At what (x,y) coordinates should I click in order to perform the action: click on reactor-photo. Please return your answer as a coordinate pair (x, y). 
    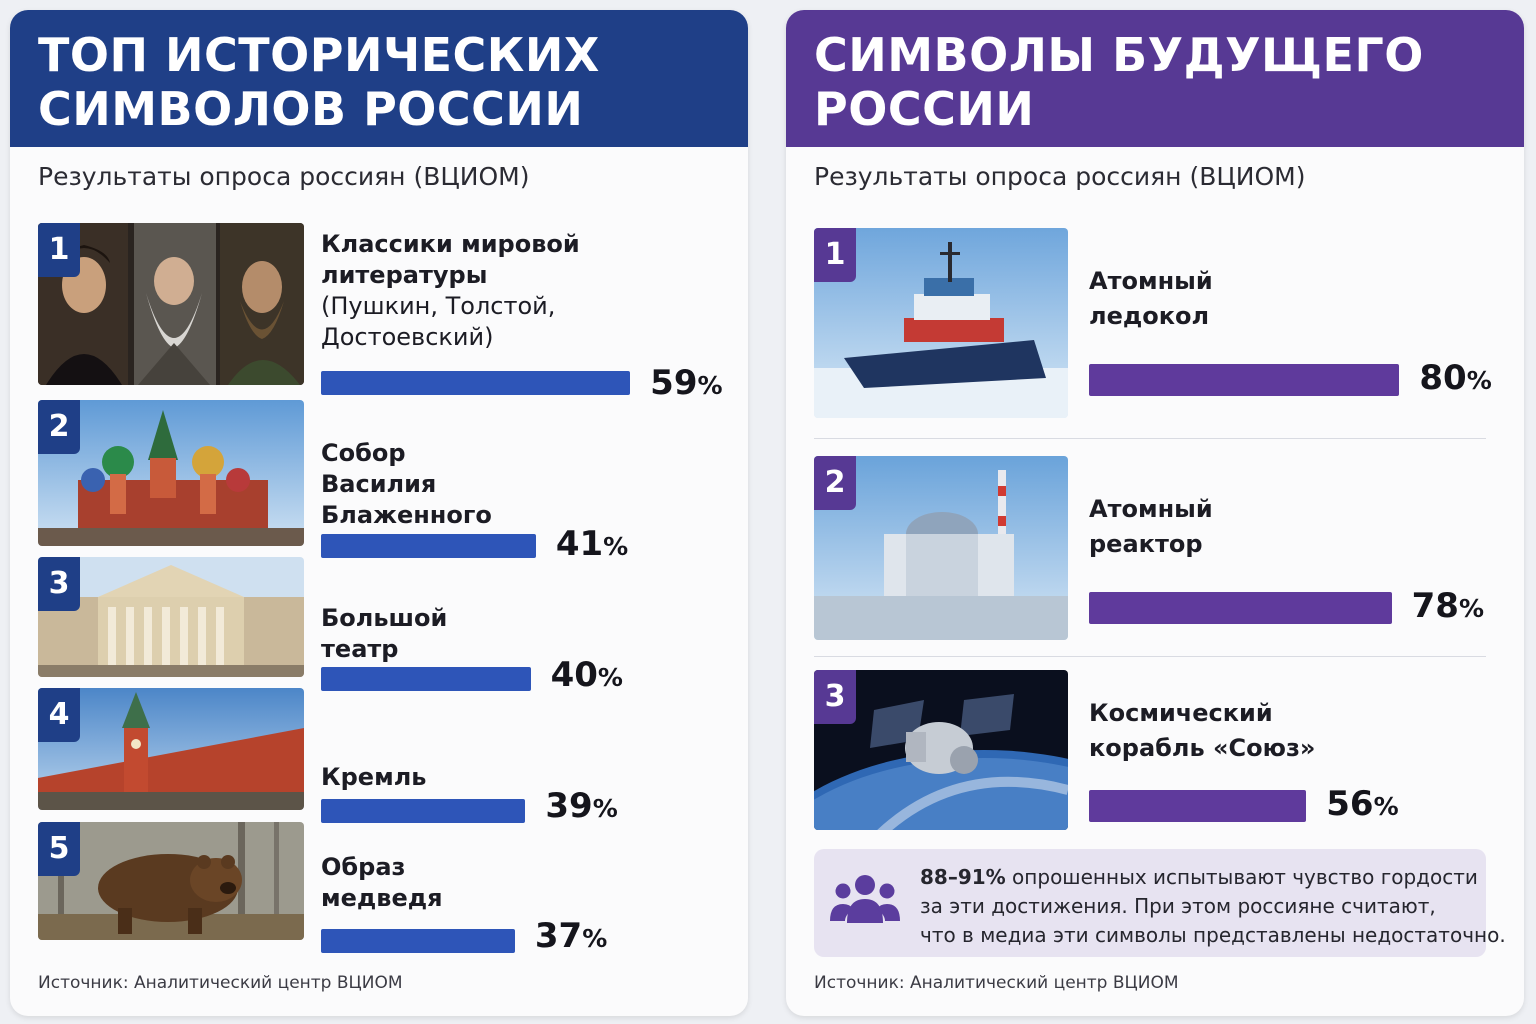
    Looking at the image, I should click on (941, 548).